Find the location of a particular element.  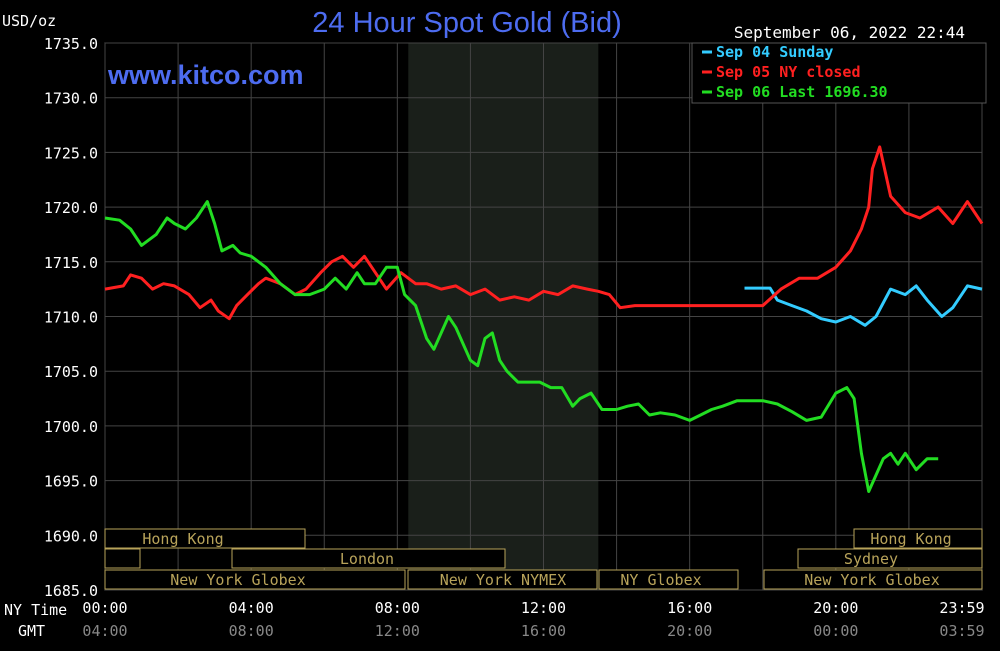

ny-time-row-label: NY Time is located at coordinates (35, 610).